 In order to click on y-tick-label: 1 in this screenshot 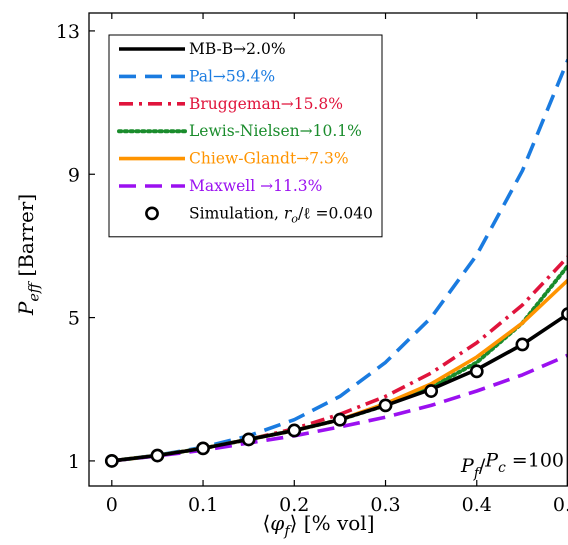, I will do `click(74, 462)`.